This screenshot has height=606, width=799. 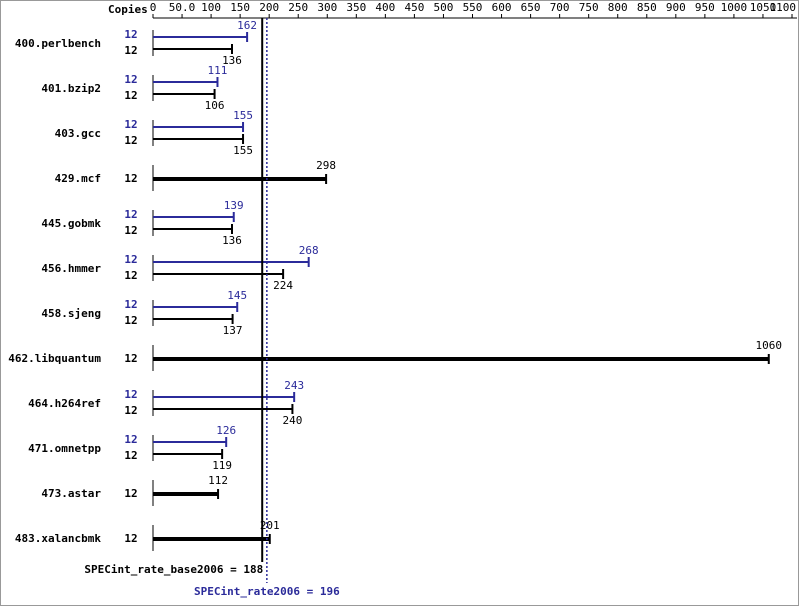 What do you see at coordinates (267, 591) in the screenshot?
I see `reference-label: SPECint_rate2006 = 196` at bounding box center [267, 591].